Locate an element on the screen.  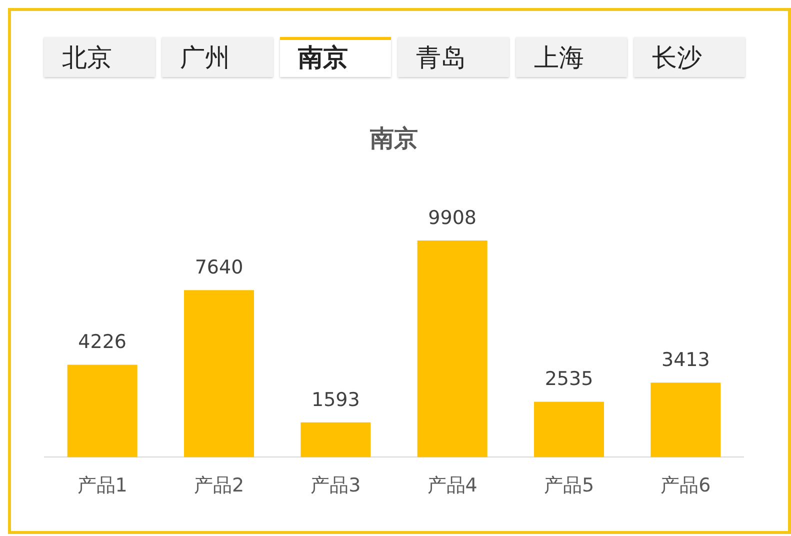
x-tick-label: 产品6 is located at coordinates (685, 485).